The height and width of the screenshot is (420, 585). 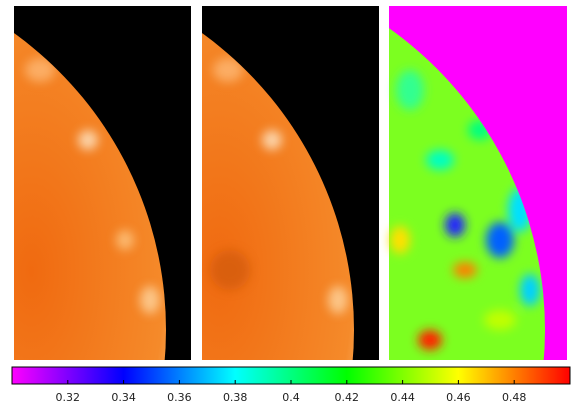 I want to click on tick-label: 0.44, so click(x=402, y=397).